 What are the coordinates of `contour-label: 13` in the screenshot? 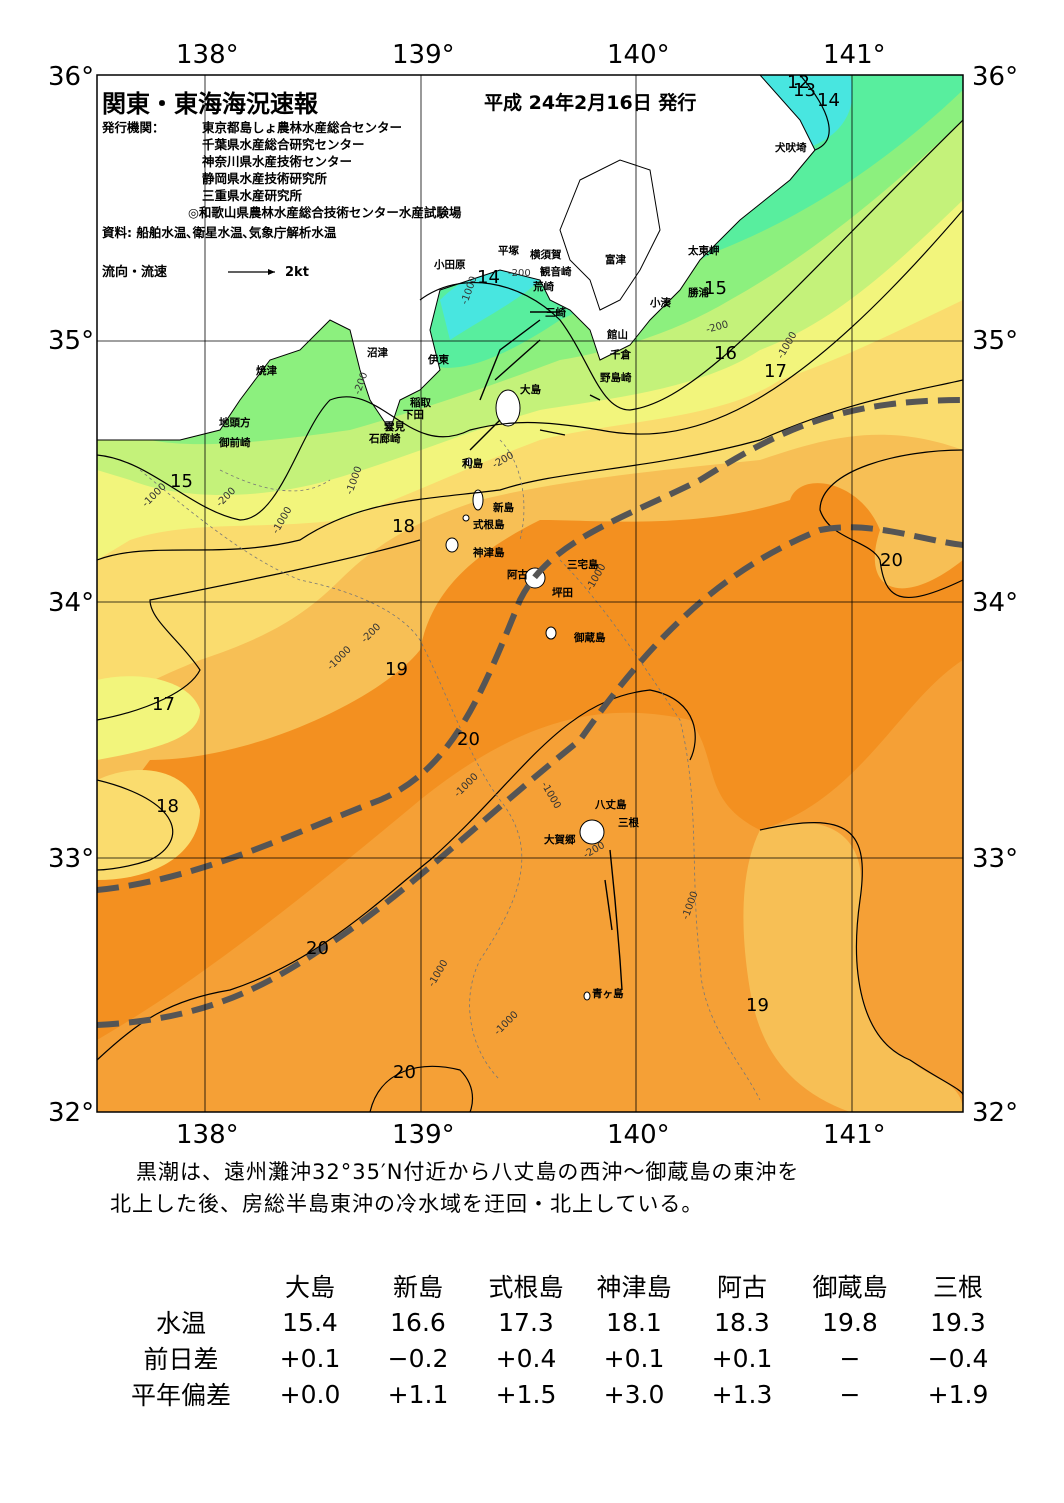 It's located at (804, 90).